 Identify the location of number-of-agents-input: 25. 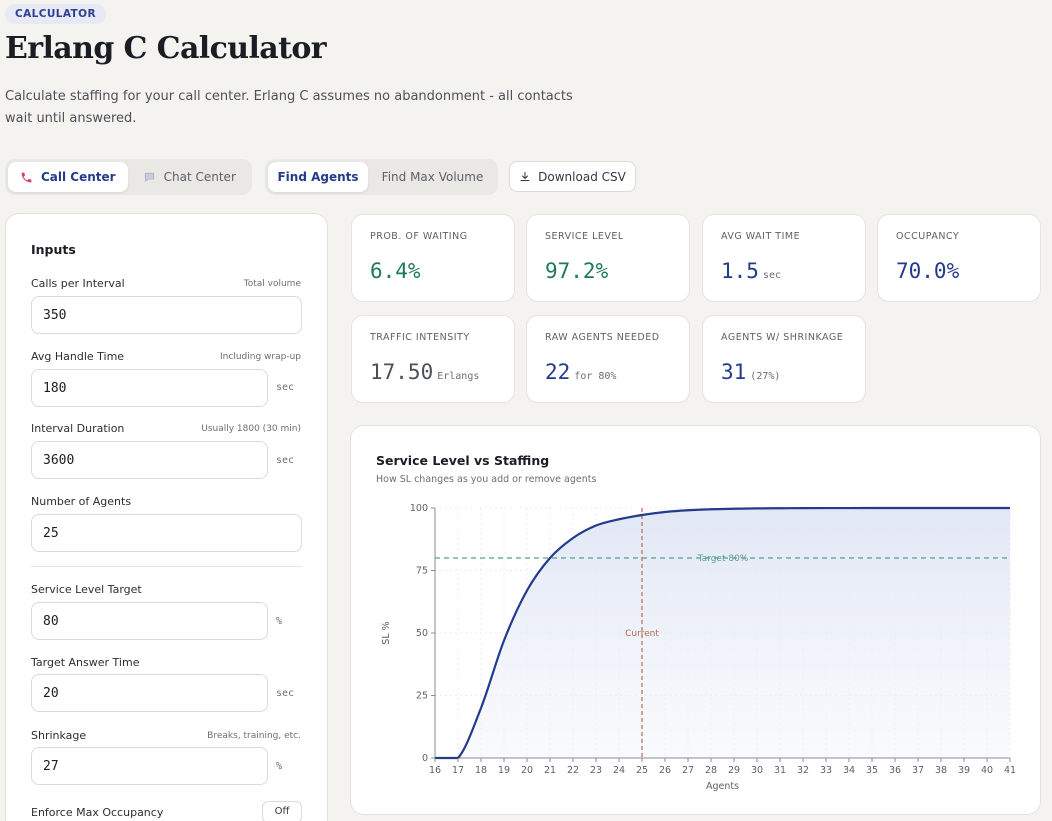
(166, 533).